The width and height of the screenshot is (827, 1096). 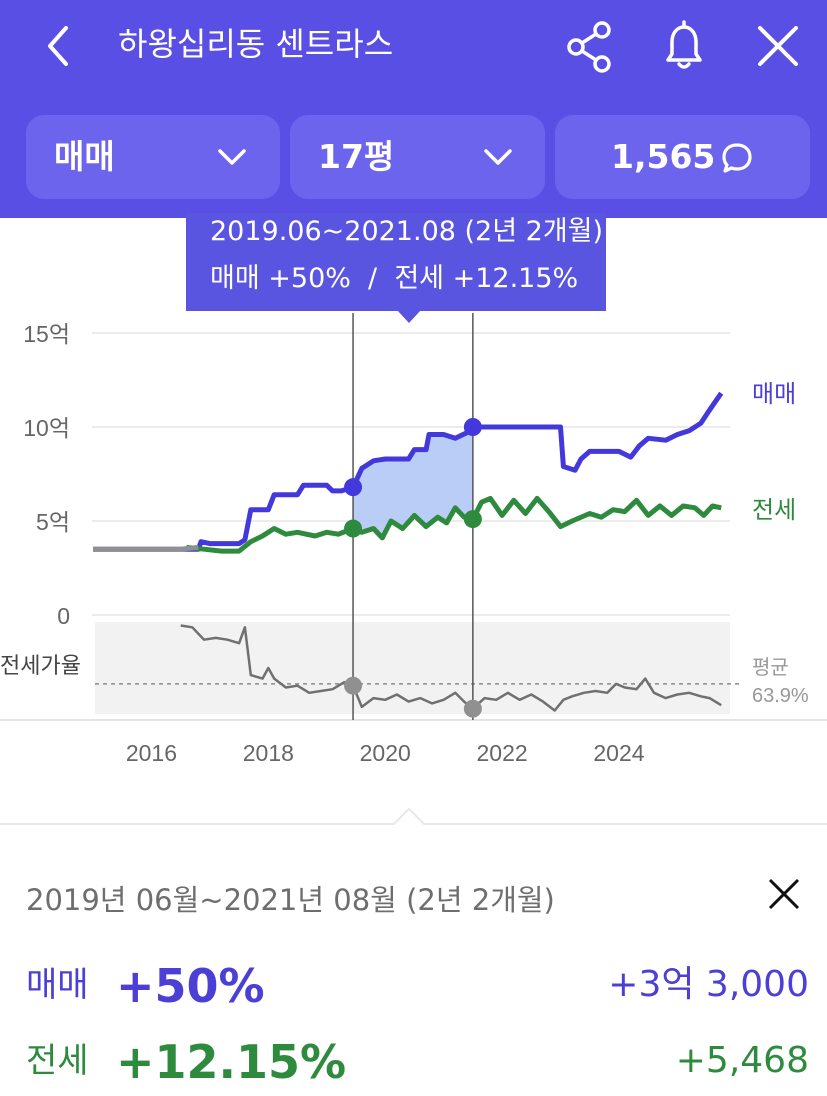 I want to click on deal-type-label: 매매, so click(x=84, y=156).